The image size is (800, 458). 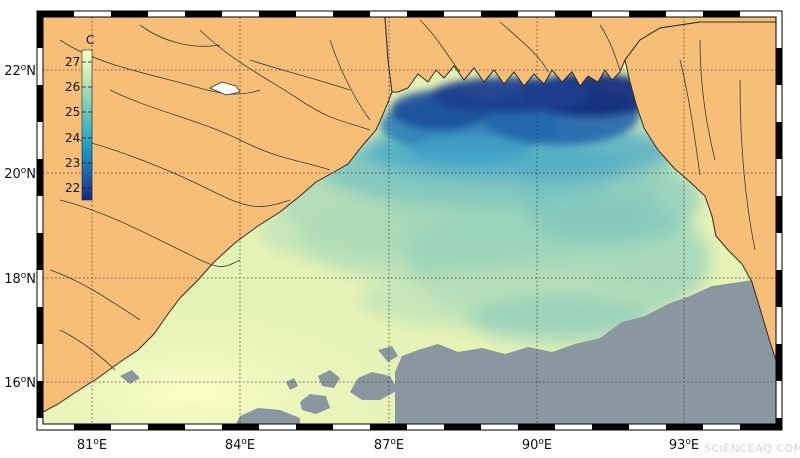 I want to click on lat-label-18n: 18oN, so click(x=20, y=279).